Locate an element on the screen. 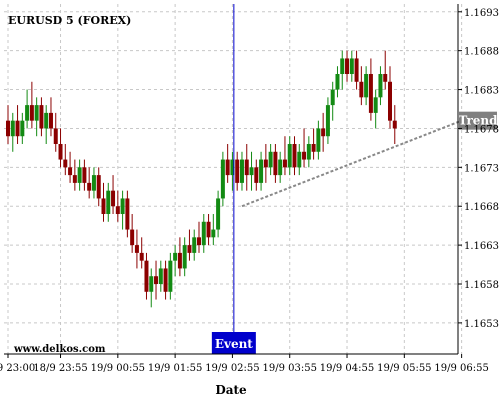 The height and width of the screenshot is (400, 500). x-tick-label: 19/9 00:55 is located at coordinates (118, 368).